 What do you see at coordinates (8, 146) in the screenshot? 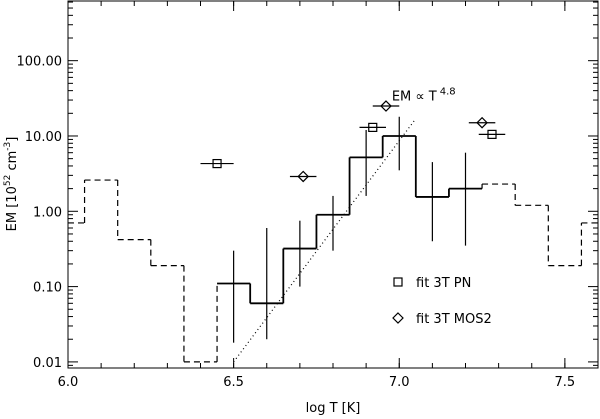
I see `y-axis-label-sup: -3` at bounding box center [8, 146].